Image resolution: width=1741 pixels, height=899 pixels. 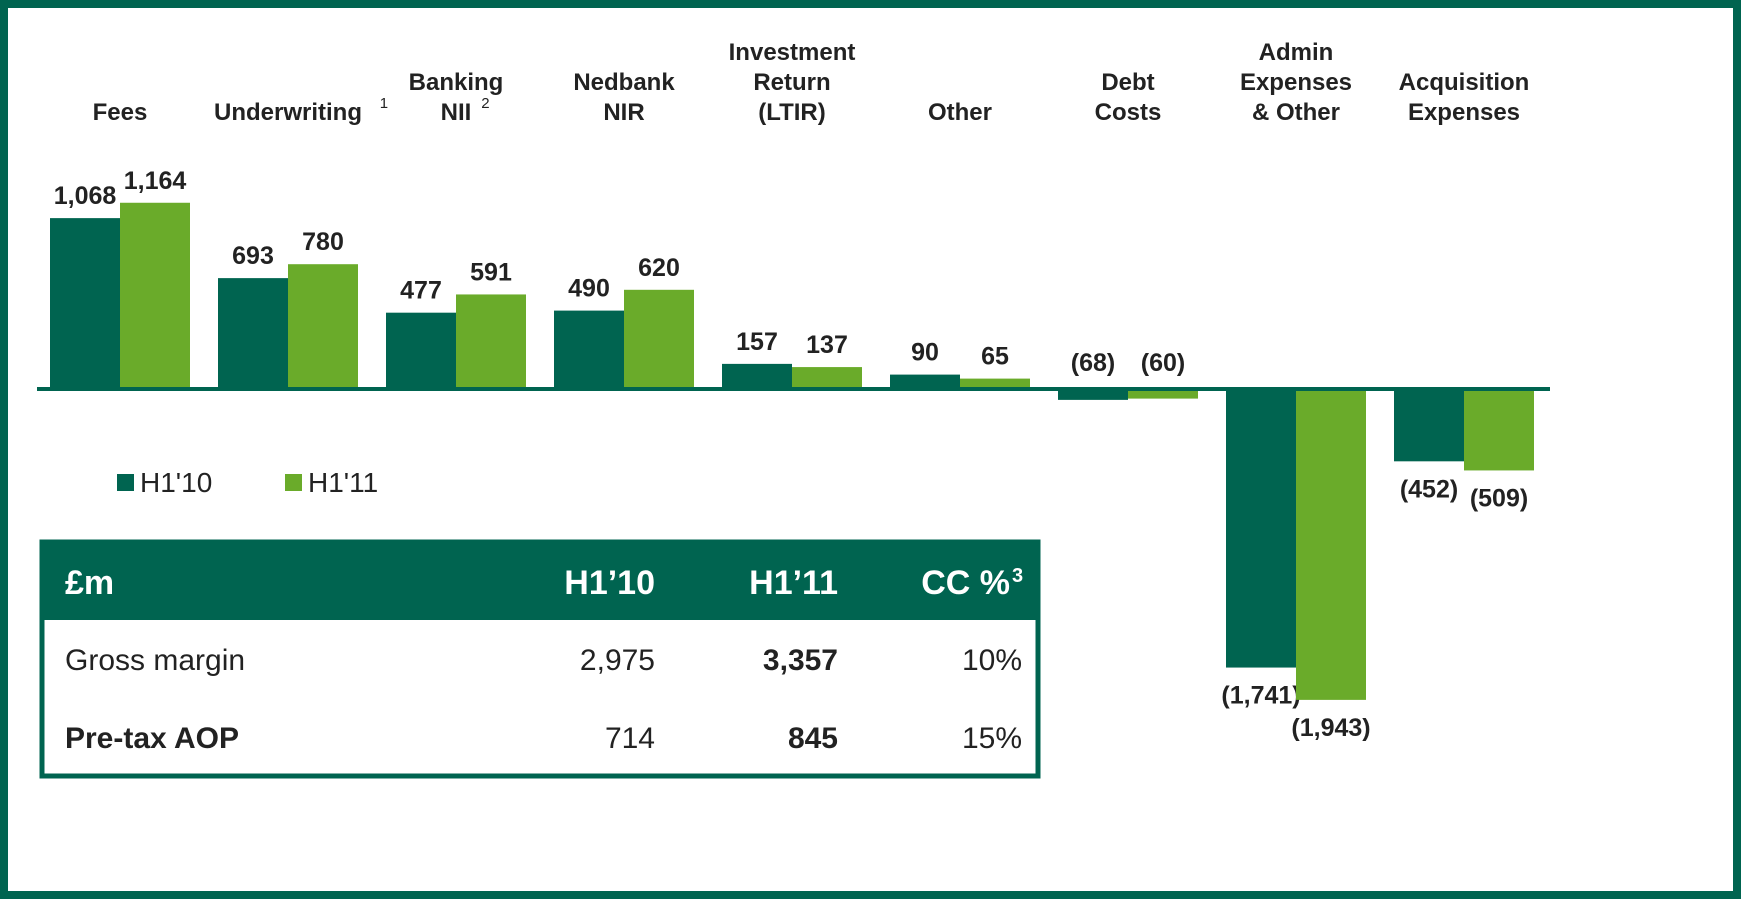 What do you see at coordinates (456, 82) in the screenshot?
I see `category-line: Banking` at bounding box center [456, 82].